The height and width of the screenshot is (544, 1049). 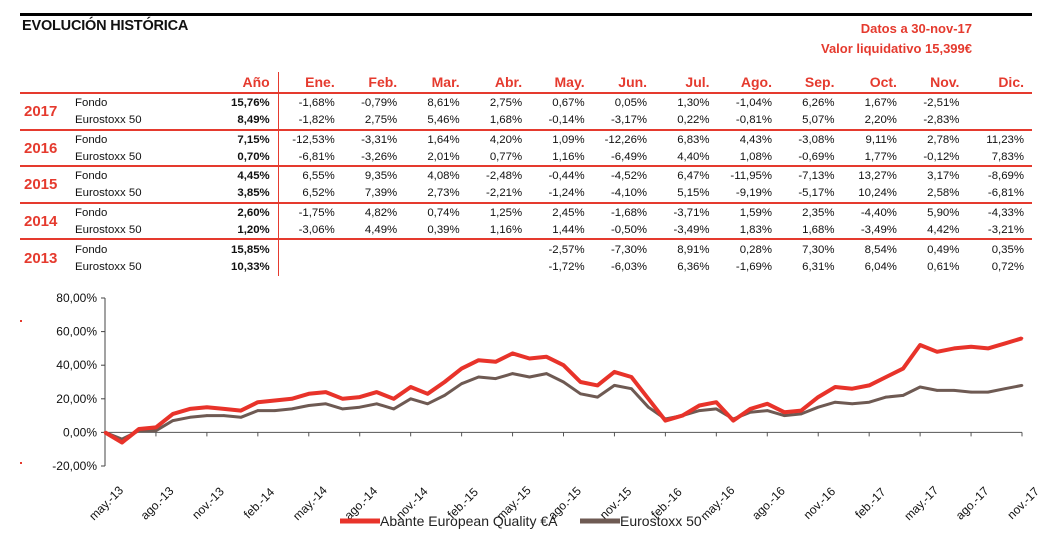 I want to click on column-header: Ene., so click(x=320, y=82).